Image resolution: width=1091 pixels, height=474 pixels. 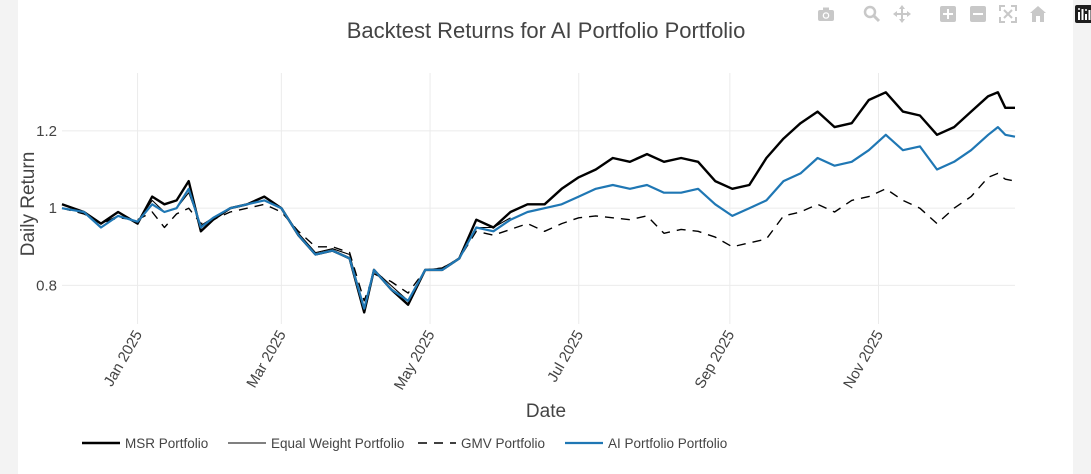 What do you see at coordinates (978, 14) in the screenshot?
I see `zoom-out-icon` at bounding box center [978, 14].